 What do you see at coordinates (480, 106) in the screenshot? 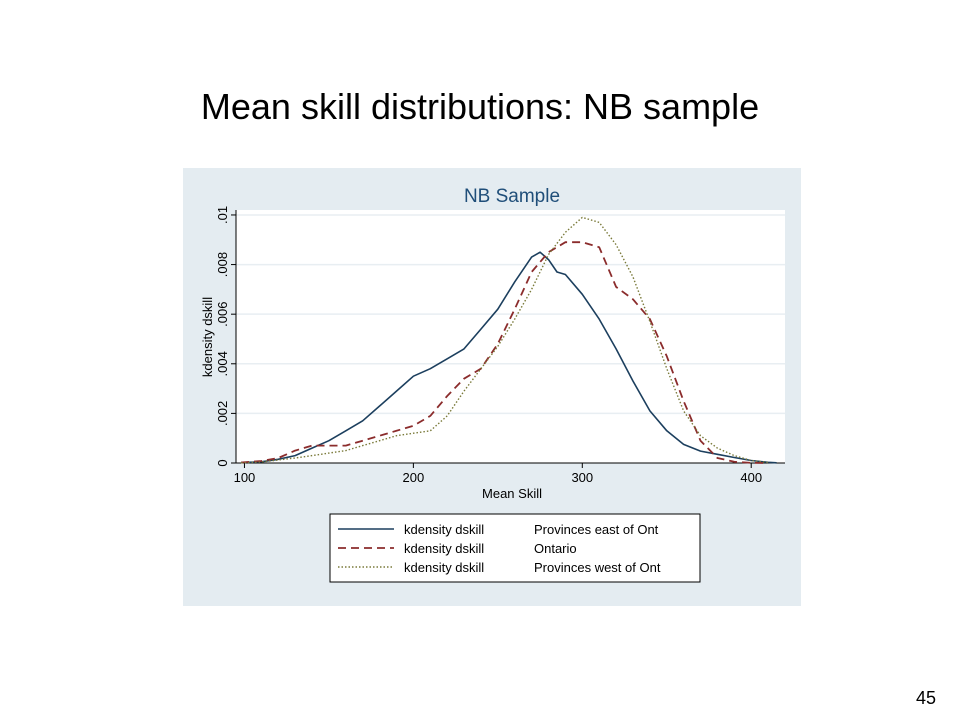
I see `slide-title: Mean skill distributions: NB sample` at bounding box center [480, 106].